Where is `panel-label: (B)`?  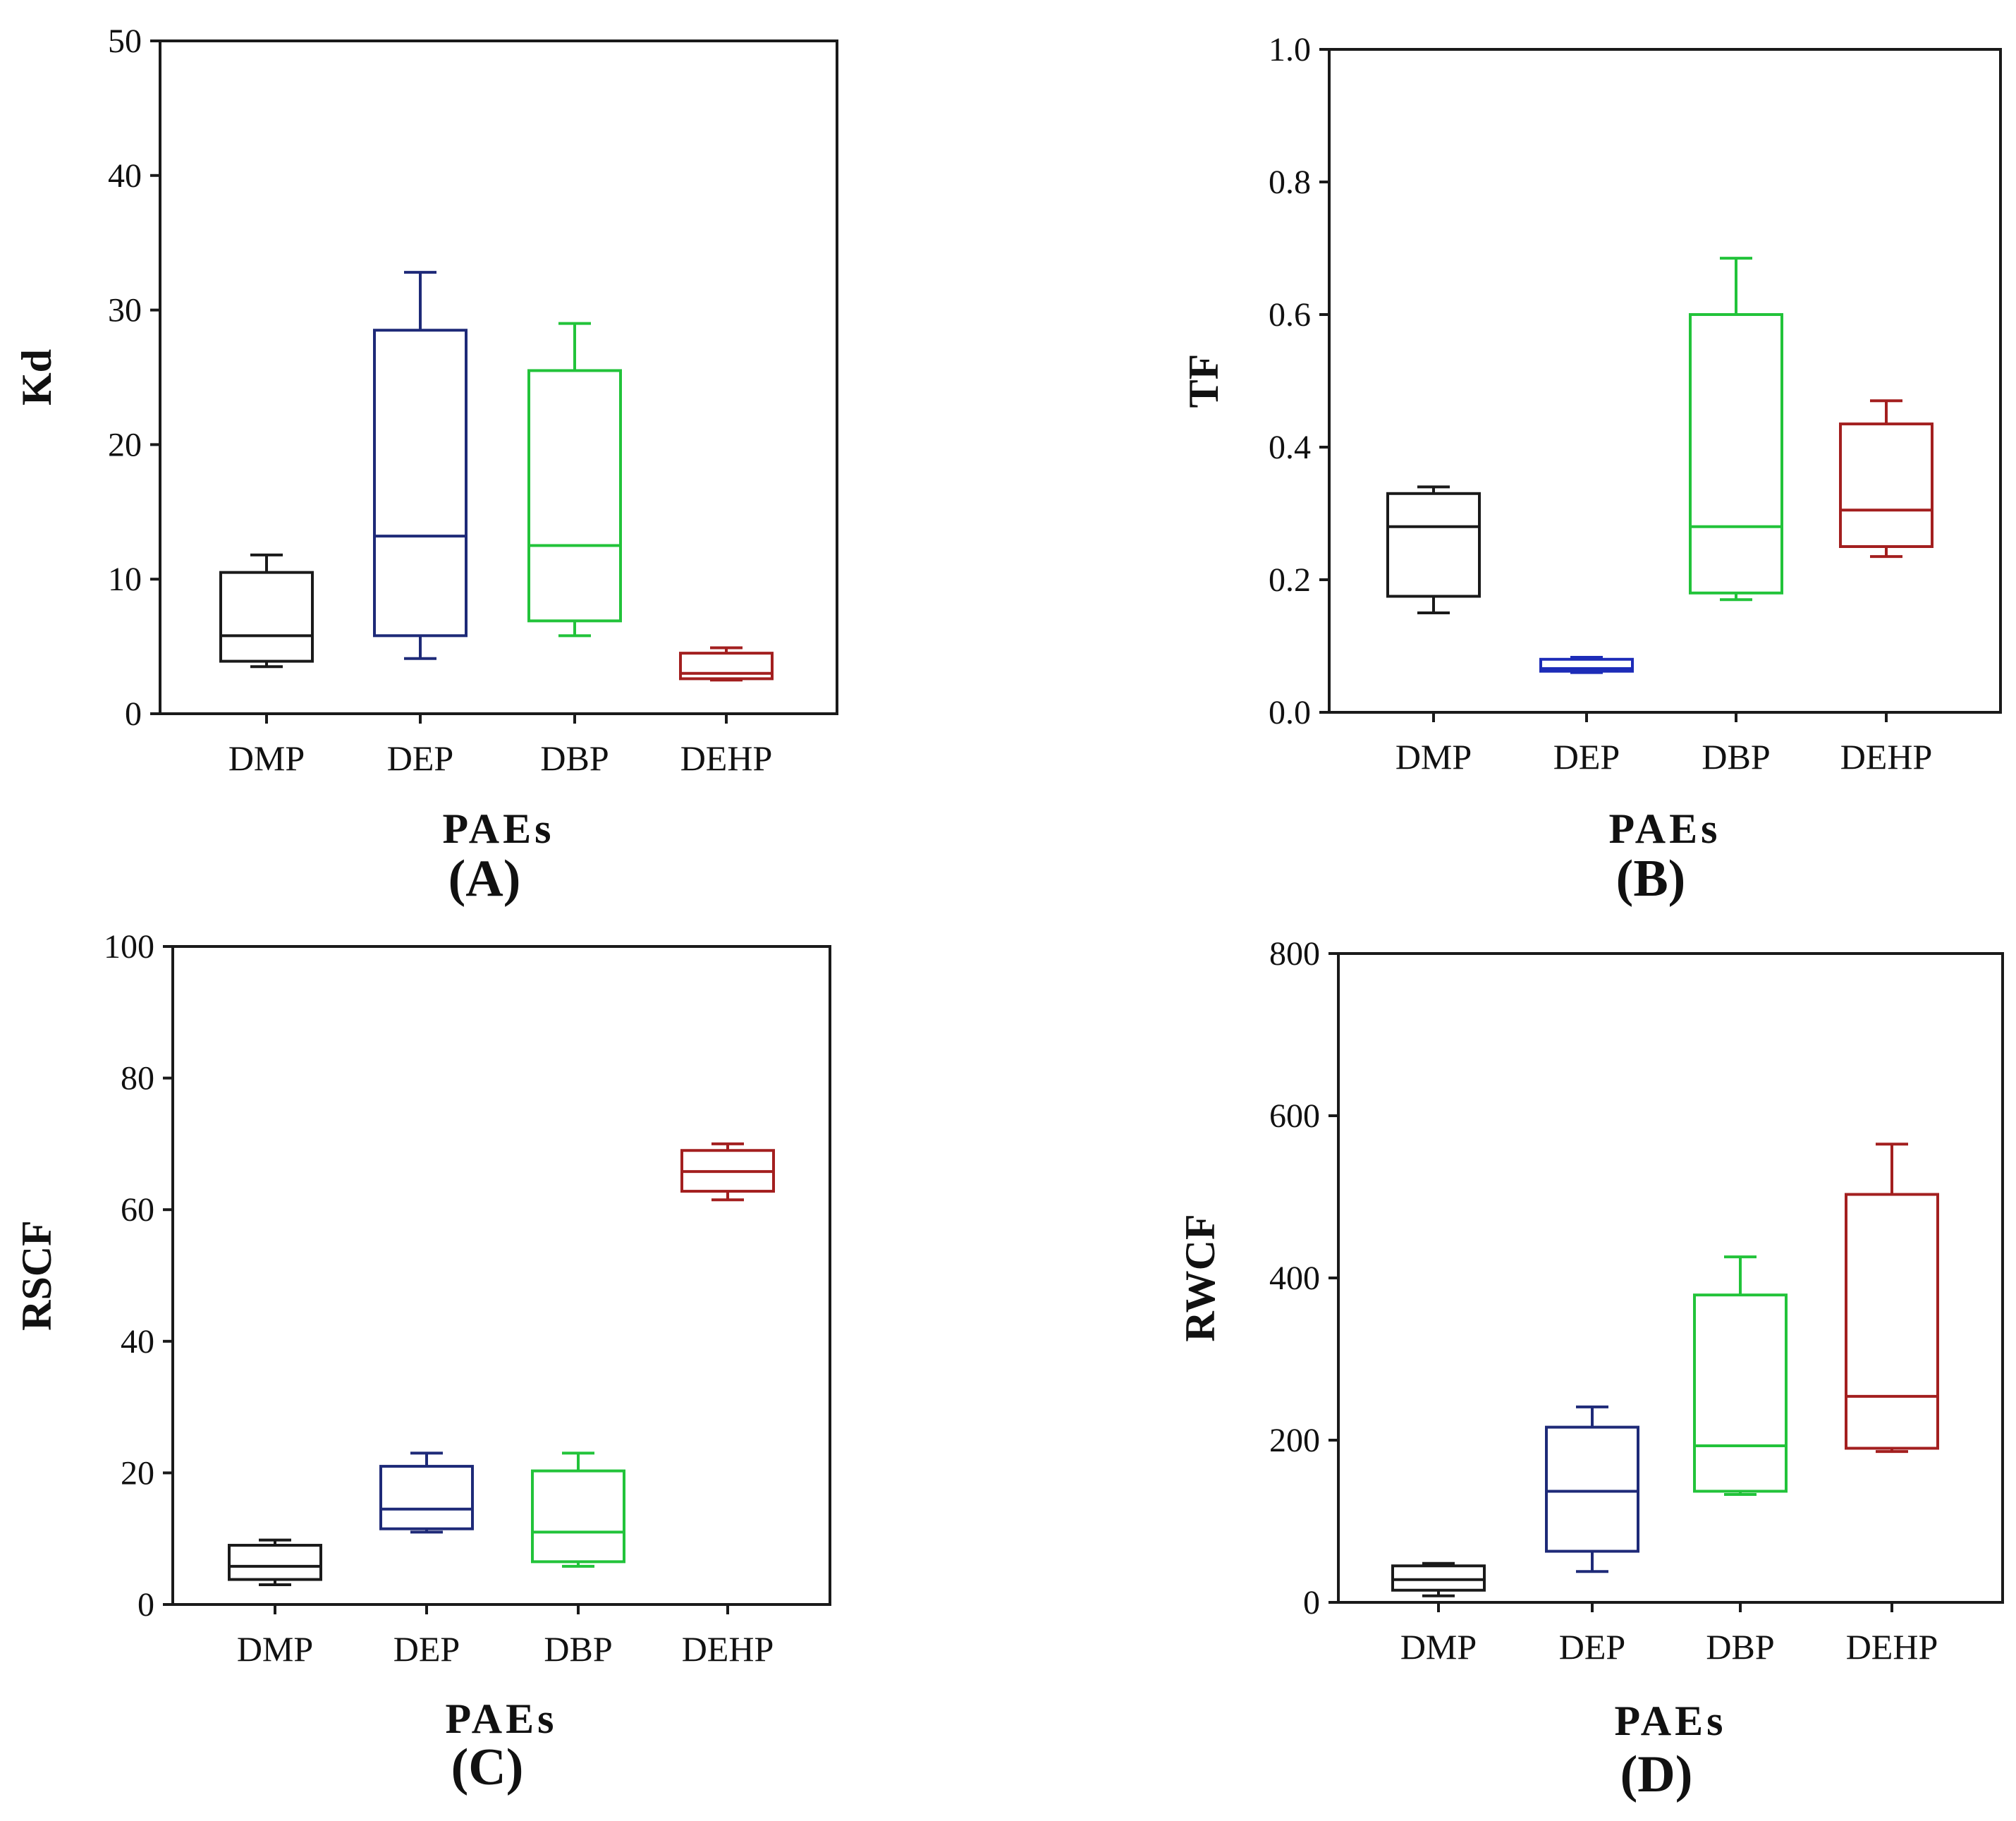
panel-label: (B) is located at coordinates (1651, 879).